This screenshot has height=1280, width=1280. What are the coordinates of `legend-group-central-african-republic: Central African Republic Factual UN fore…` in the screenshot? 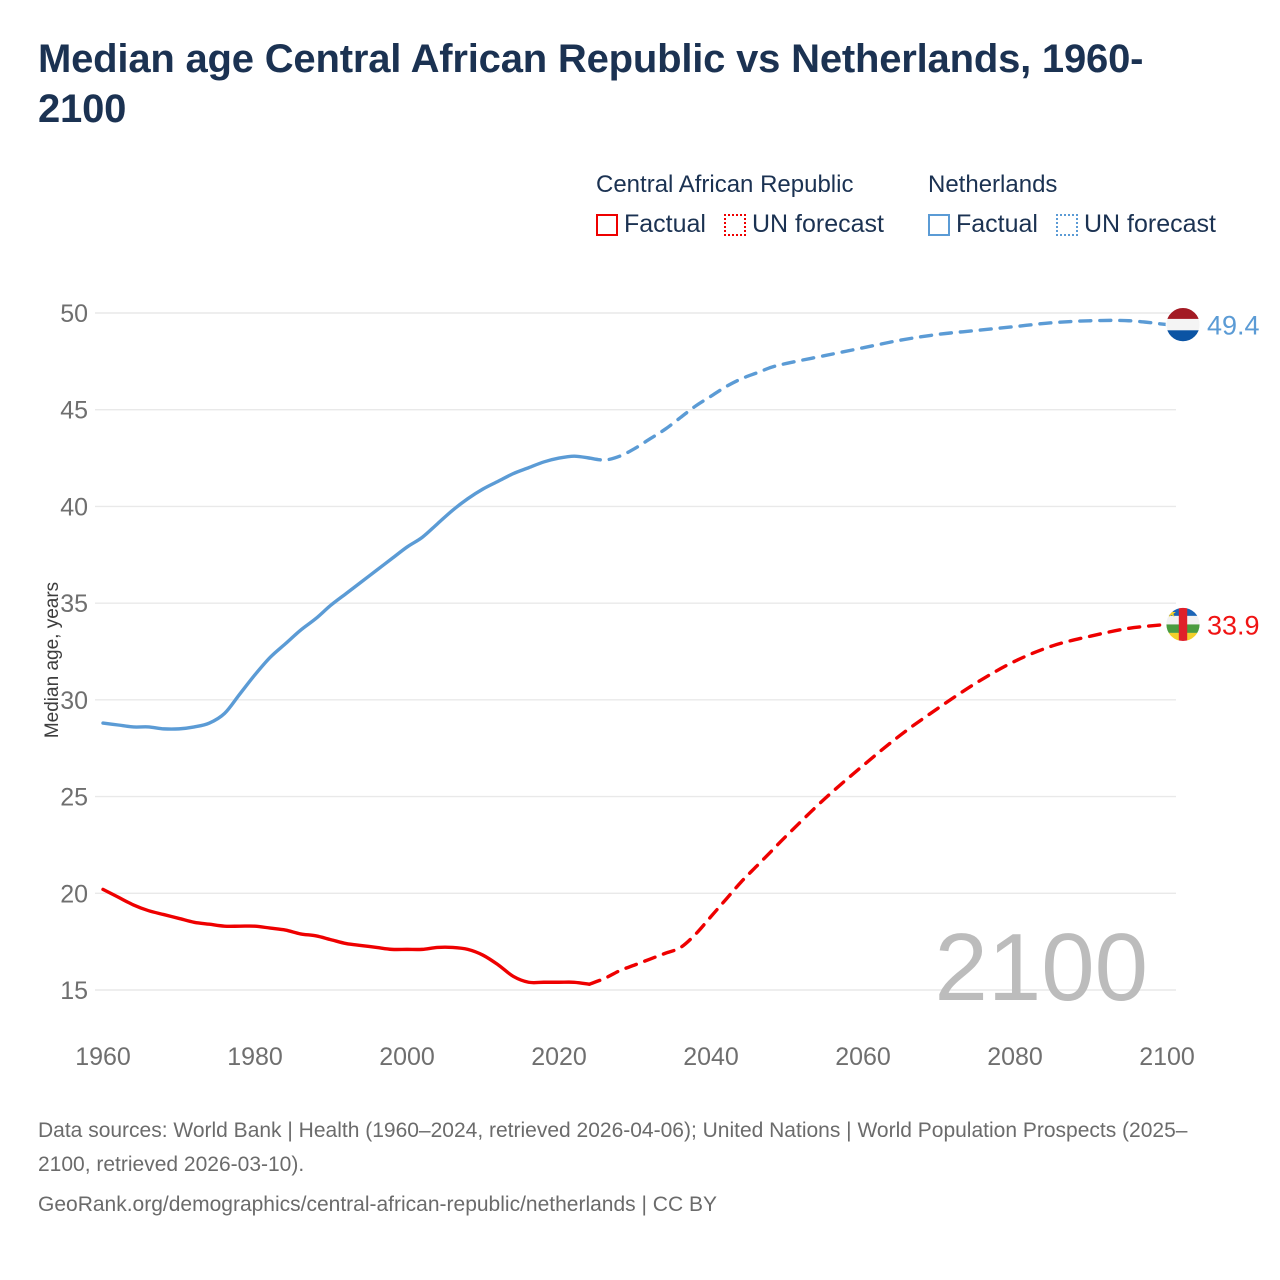 It's located at (762, 205).